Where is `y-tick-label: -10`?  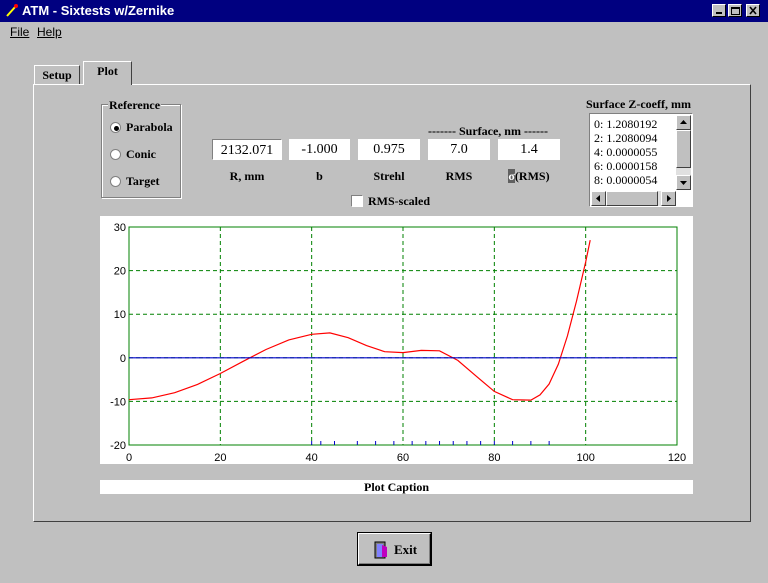 y-tick-label: -10 is located at coordinates (118, 402).